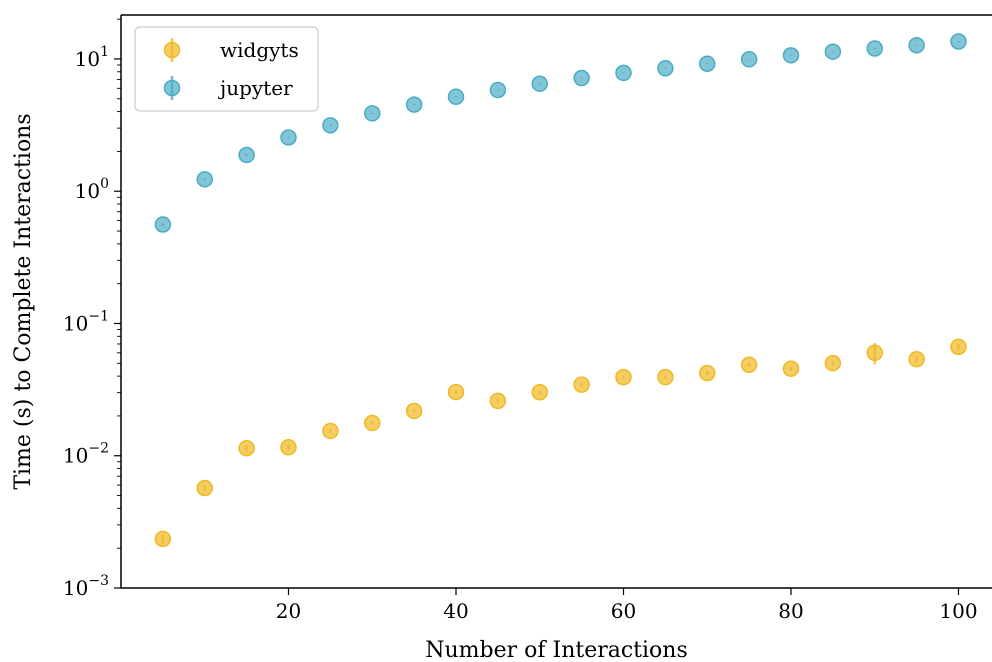 The height and width of the screenshot is (662, 992). What do you see at coordinates (86, 321) in the screenshot?
I see `y-tick-label: 10⁻¹` at bounding box center [86, 321].